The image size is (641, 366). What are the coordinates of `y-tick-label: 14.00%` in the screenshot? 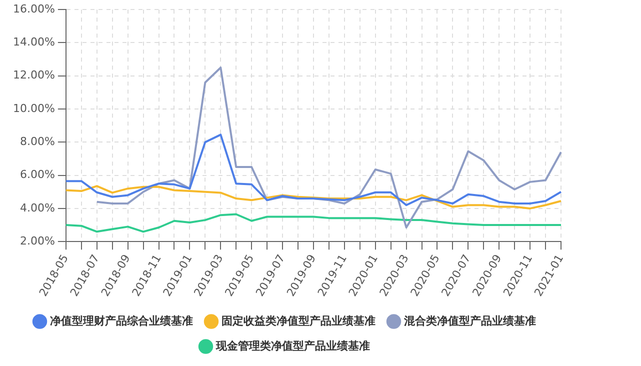 It's located at (33, 42).